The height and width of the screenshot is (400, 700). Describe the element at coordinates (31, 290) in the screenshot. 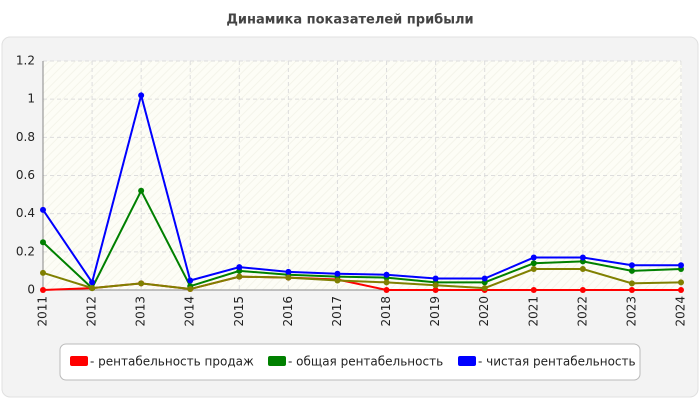

I see `y-tick-label: 0` at that location.